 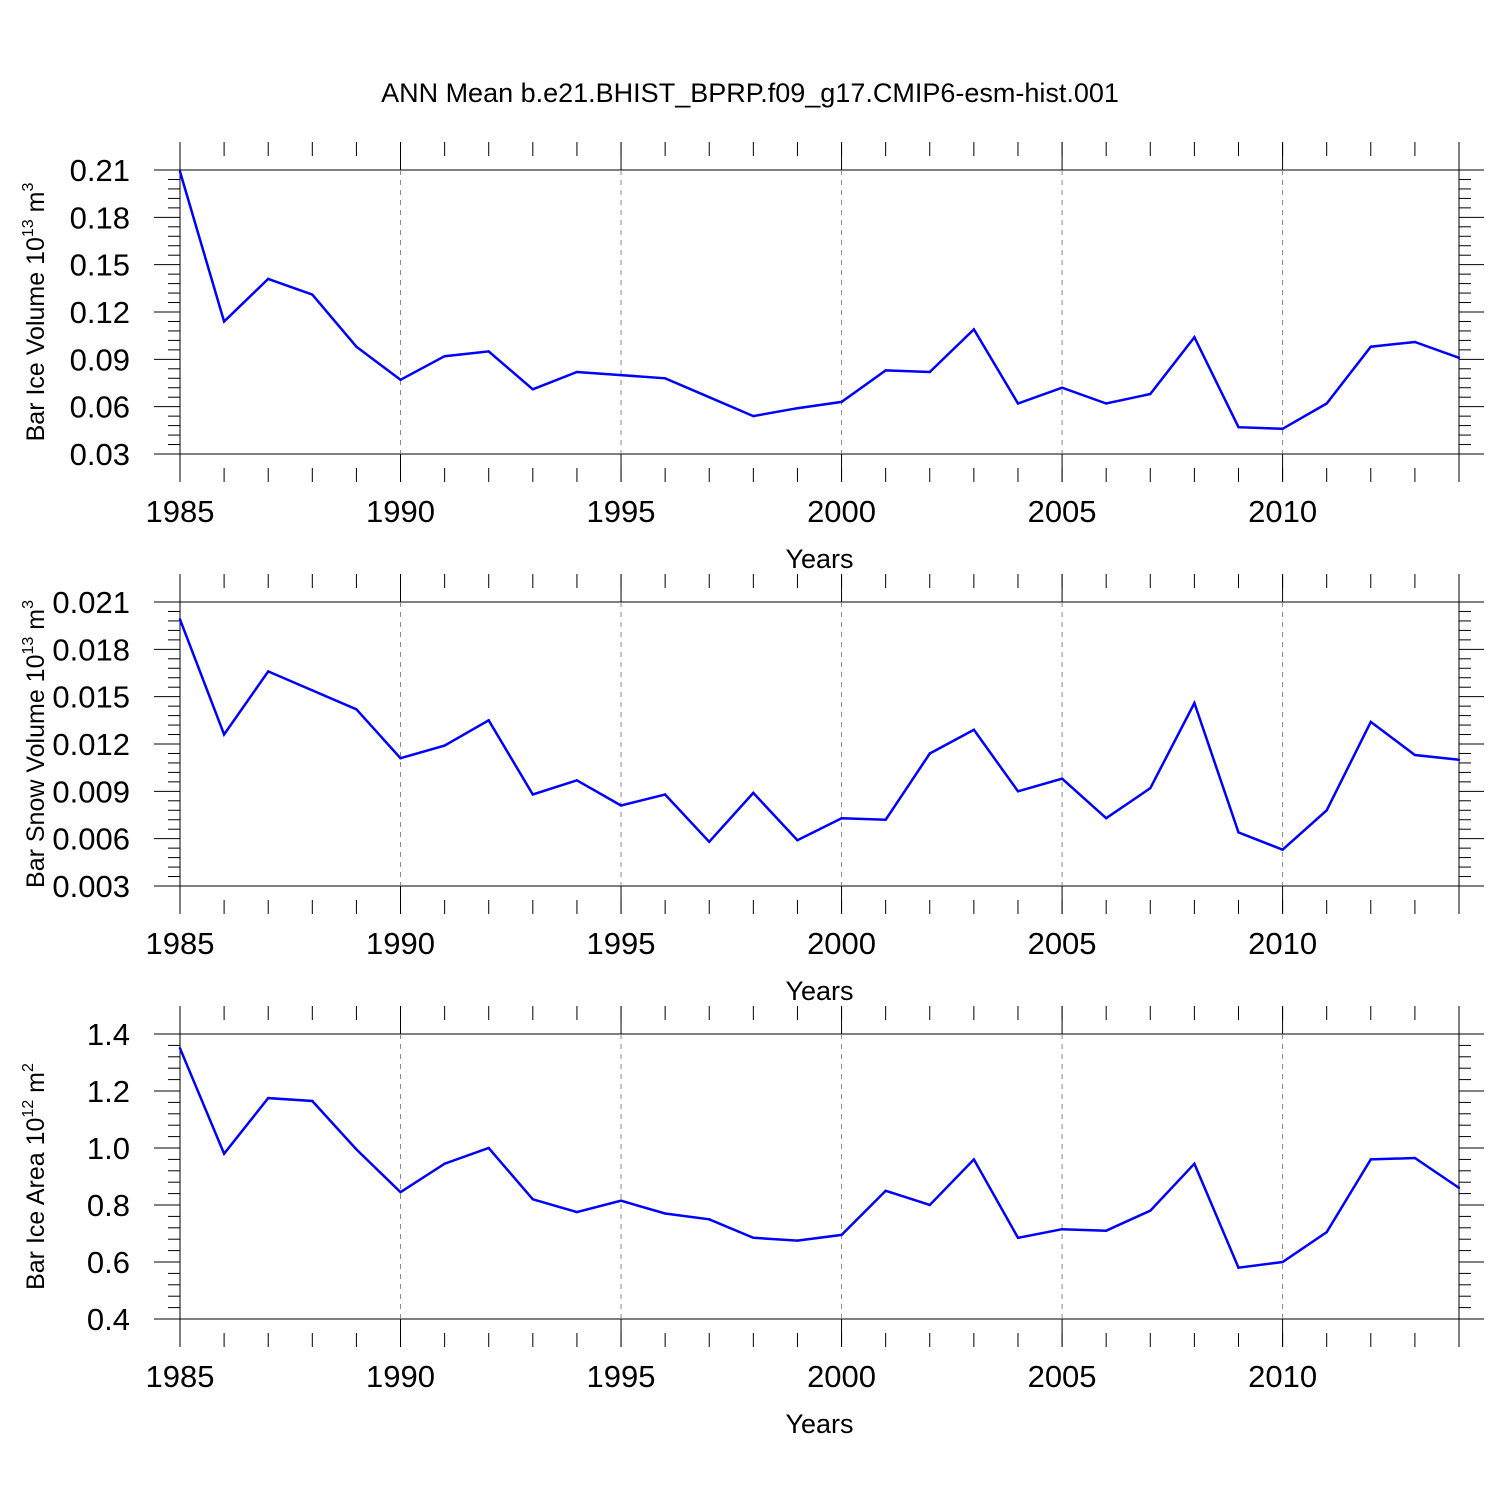 I want to click on y-tick-label: 0.012, so click(x=91, y=744).